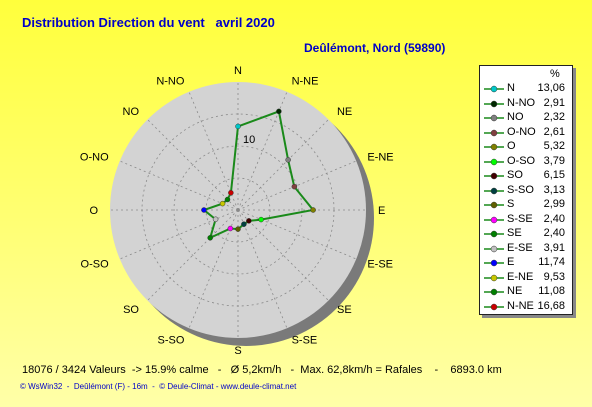  What do you see at coordinates (93, 211) in the screenshot?
I see `compass-label-o: O` at bounding box center [93, 211].